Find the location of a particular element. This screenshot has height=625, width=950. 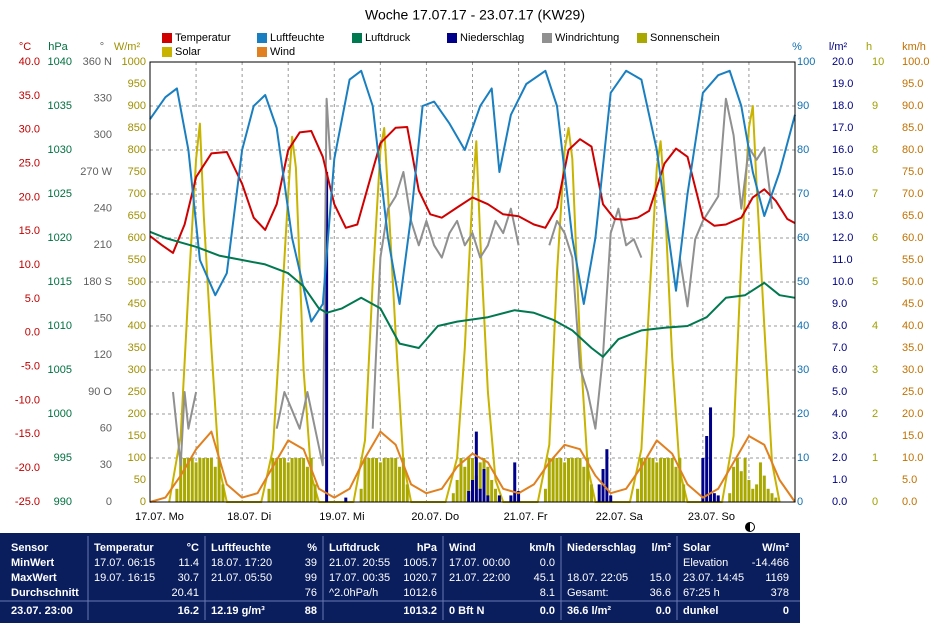

y-tick-label: 750 is located at coordinates (137, 172).